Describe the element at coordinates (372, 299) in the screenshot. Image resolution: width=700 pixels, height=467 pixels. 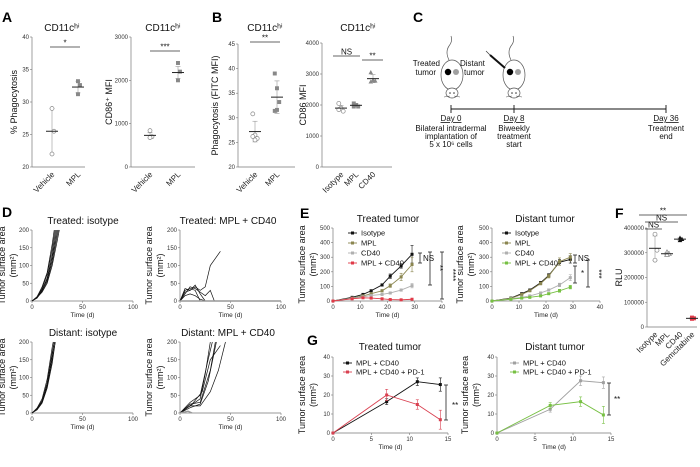
I see `series-mpl-cd40` at that location.